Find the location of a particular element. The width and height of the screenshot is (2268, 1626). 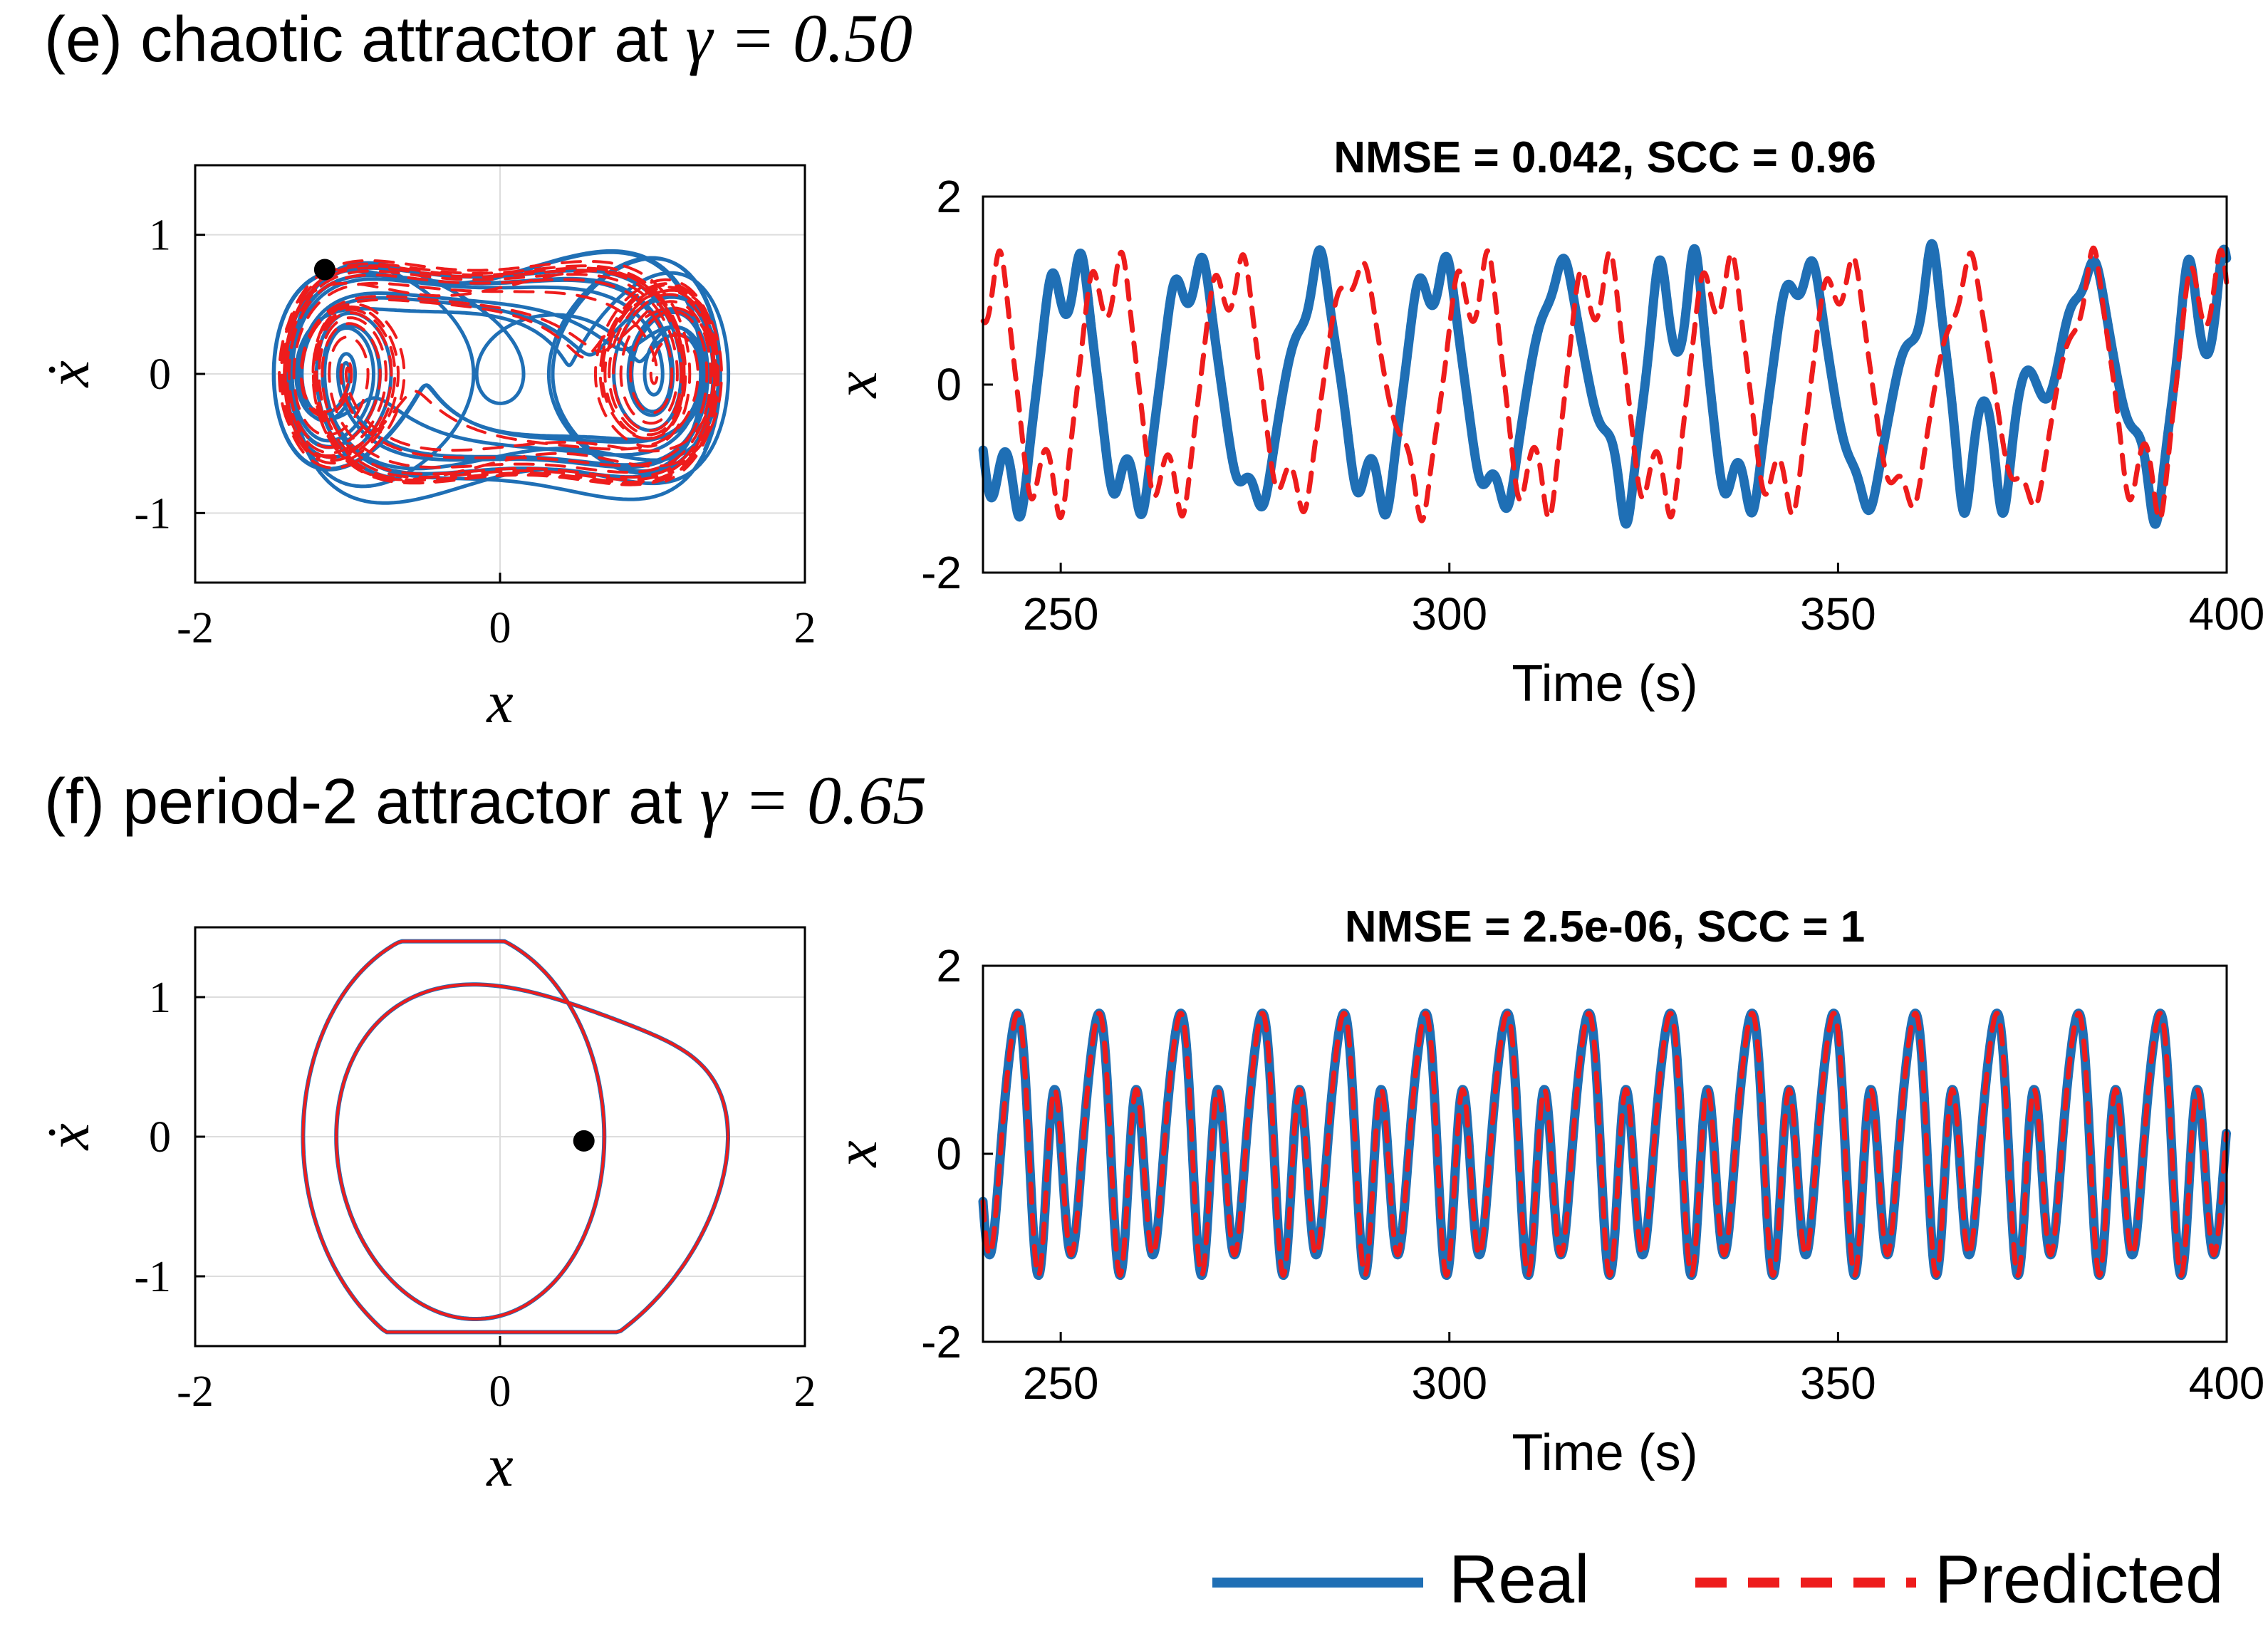

phase-f-grid is located at coordinates (500, 1136).